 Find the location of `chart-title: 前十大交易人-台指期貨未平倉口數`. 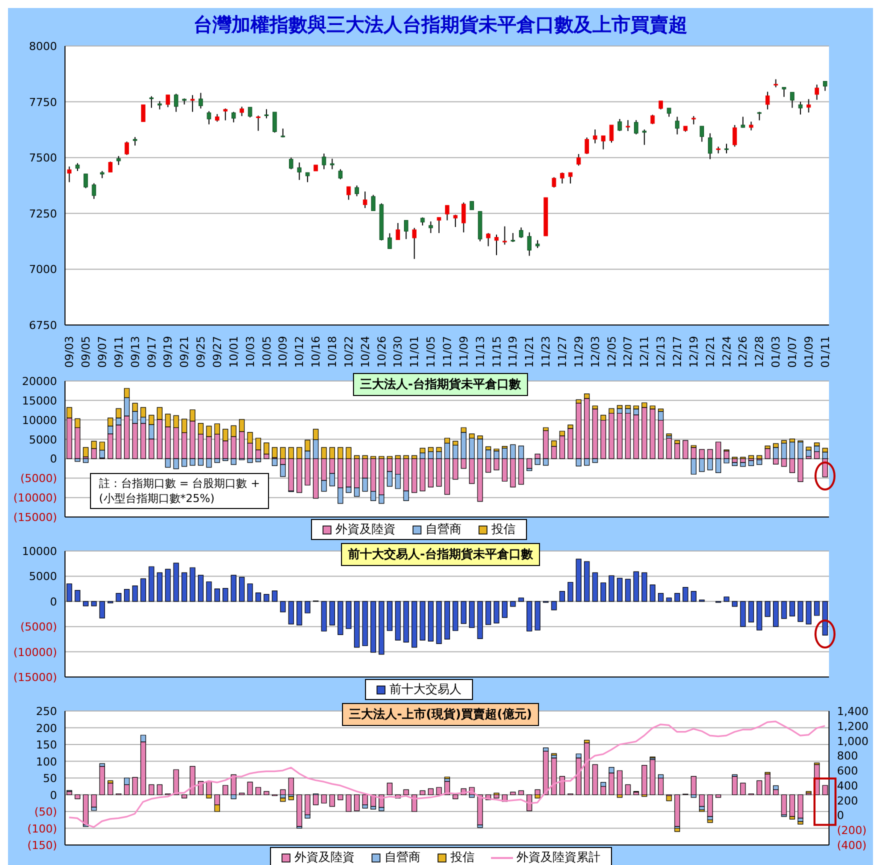

chart-title: 前十大交易人-台指期貨未平倉口數 is located at coordinates (440, 554).